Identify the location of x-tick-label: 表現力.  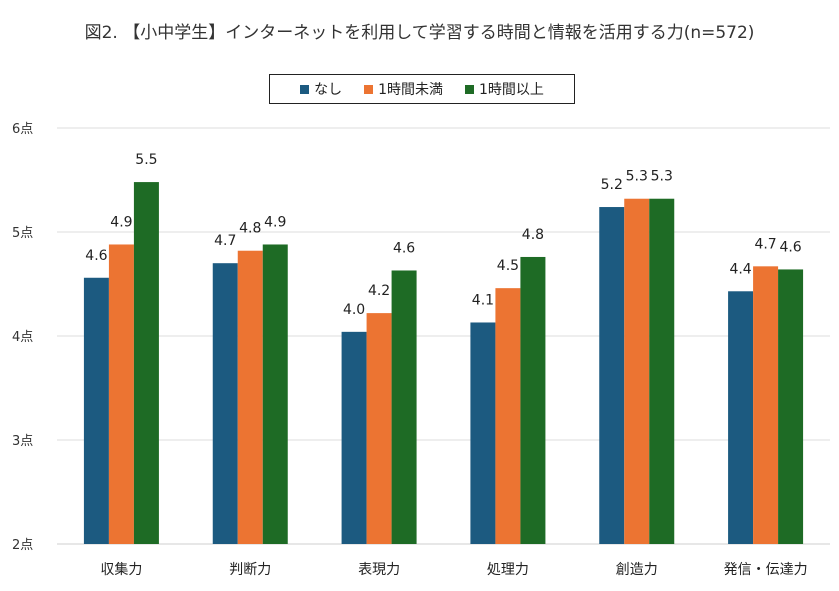
(379, 570).